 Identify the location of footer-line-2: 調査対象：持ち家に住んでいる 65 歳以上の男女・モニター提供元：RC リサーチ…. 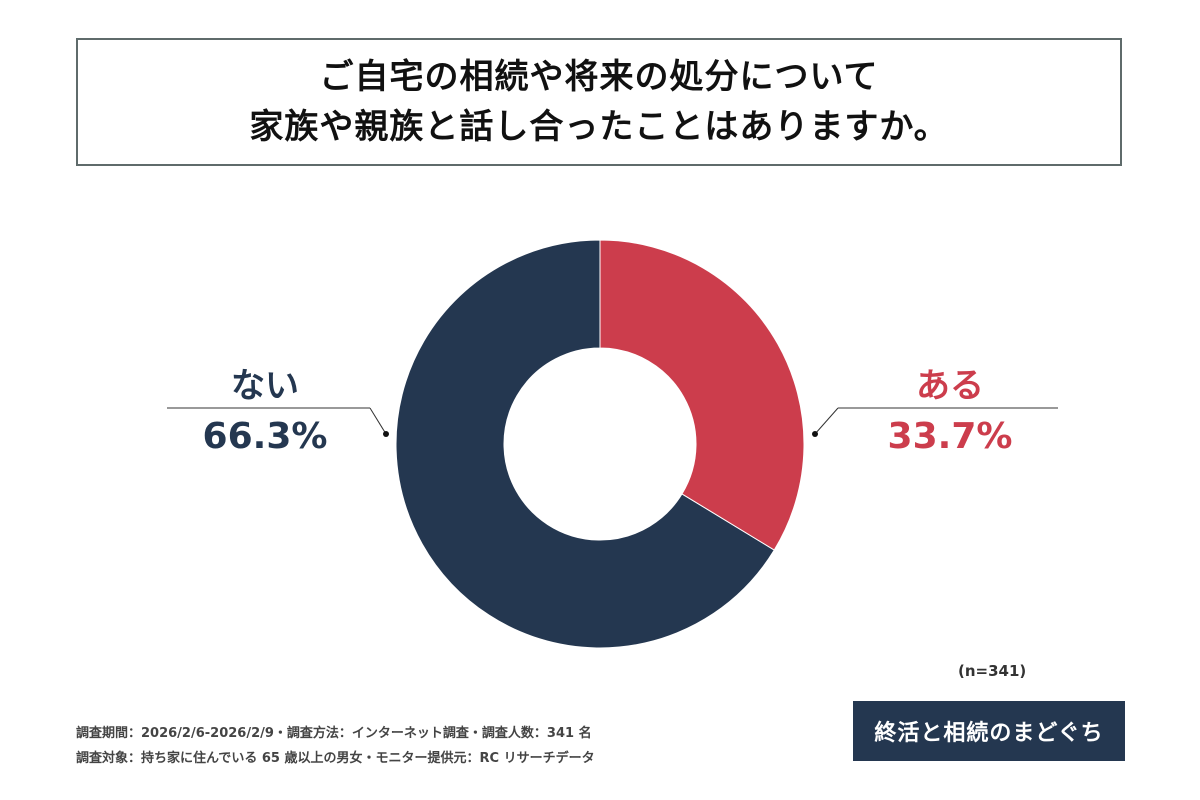
(335, 758).